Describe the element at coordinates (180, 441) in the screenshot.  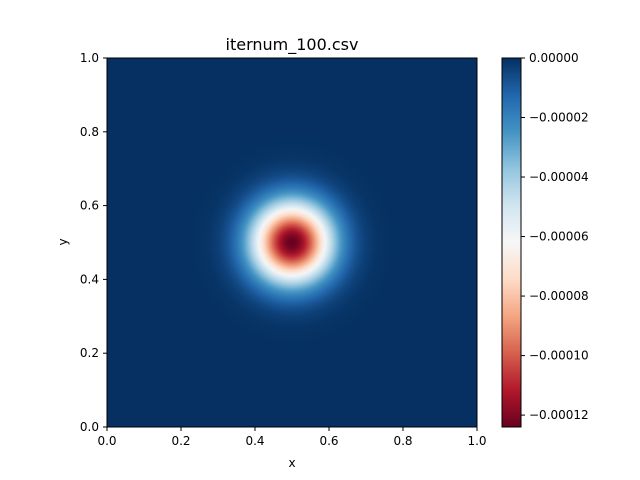
I see `x-tick-label: 0.2` at that location.